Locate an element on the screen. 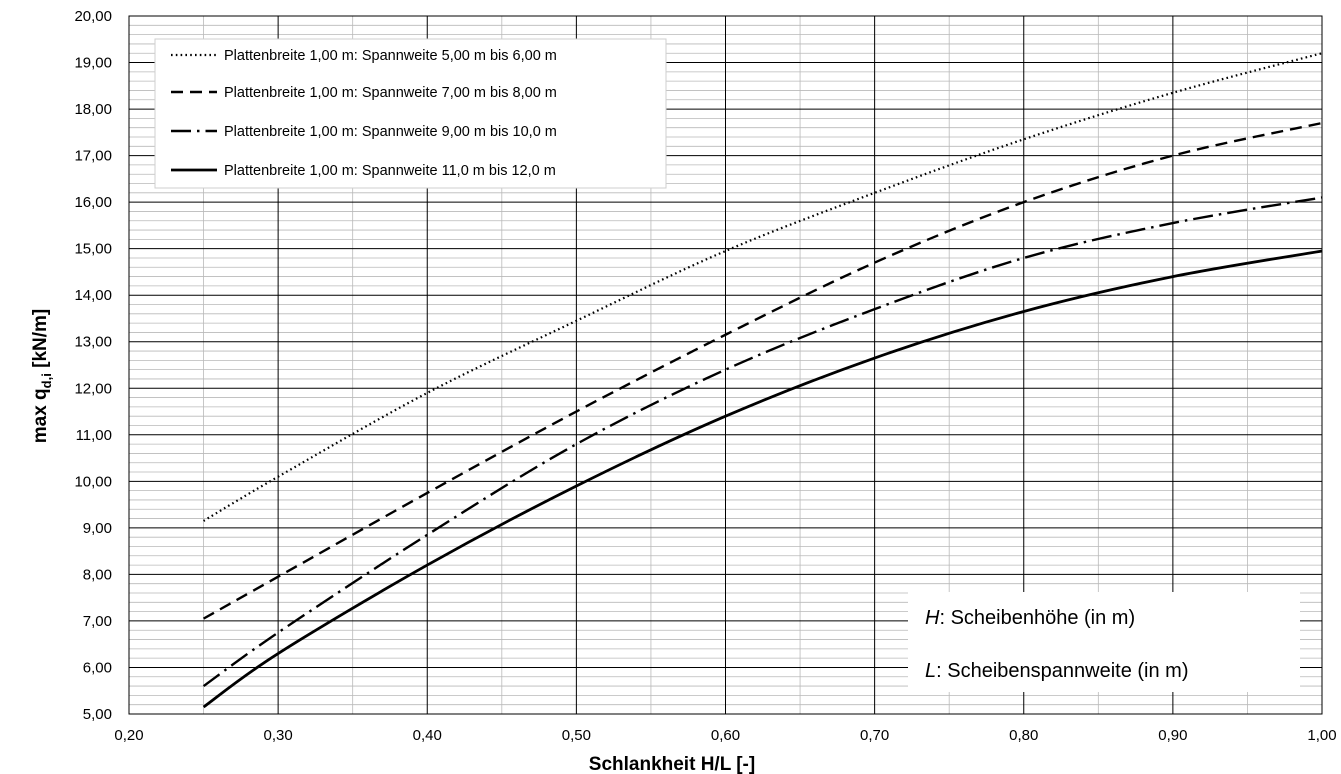 The width and height of the screenshot is (1341, 774). x-tick-label: 0,60 is located at coordinates (725, 735).